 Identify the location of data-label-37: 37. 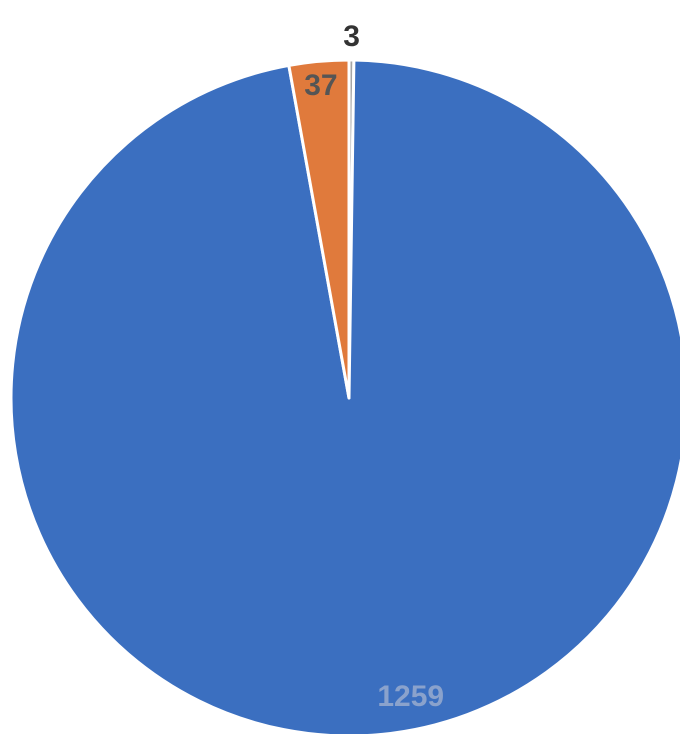
(320, 85).